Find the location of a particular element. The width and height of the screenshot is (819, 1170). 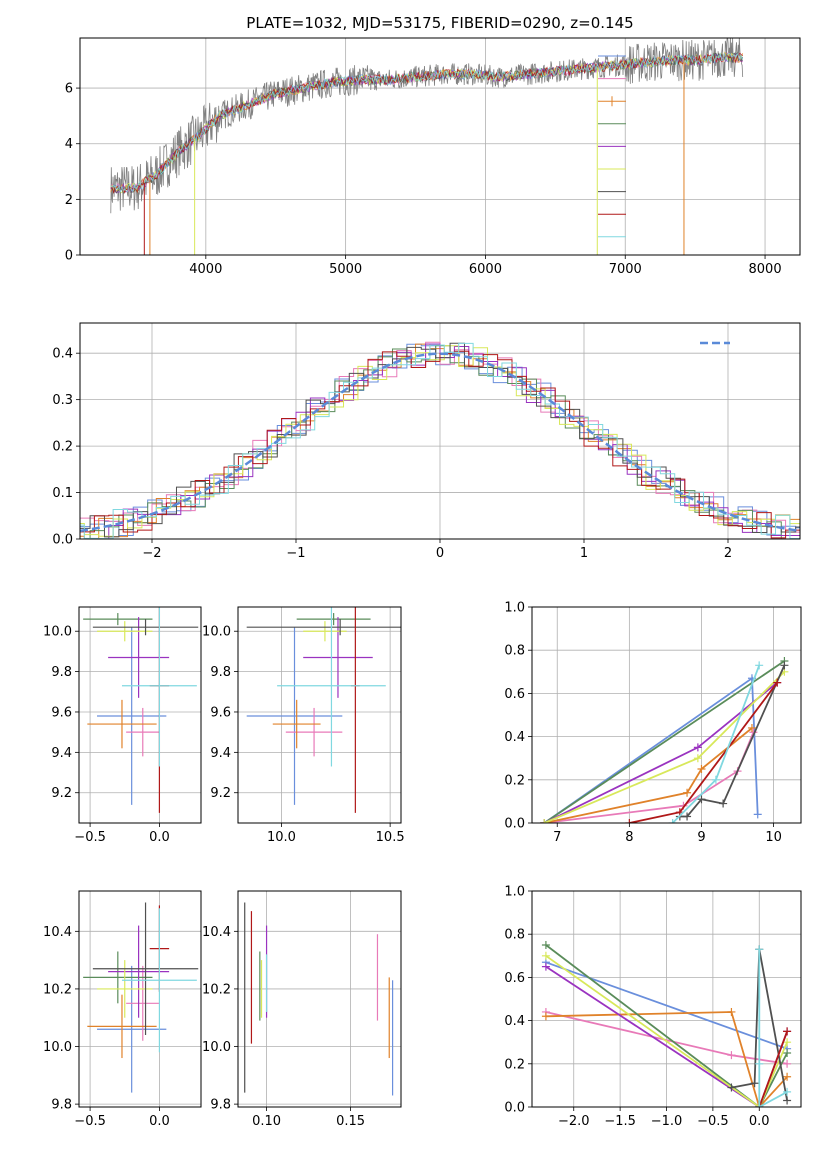

tick-label-y: 0.1 is located at coordinates (62, 493).